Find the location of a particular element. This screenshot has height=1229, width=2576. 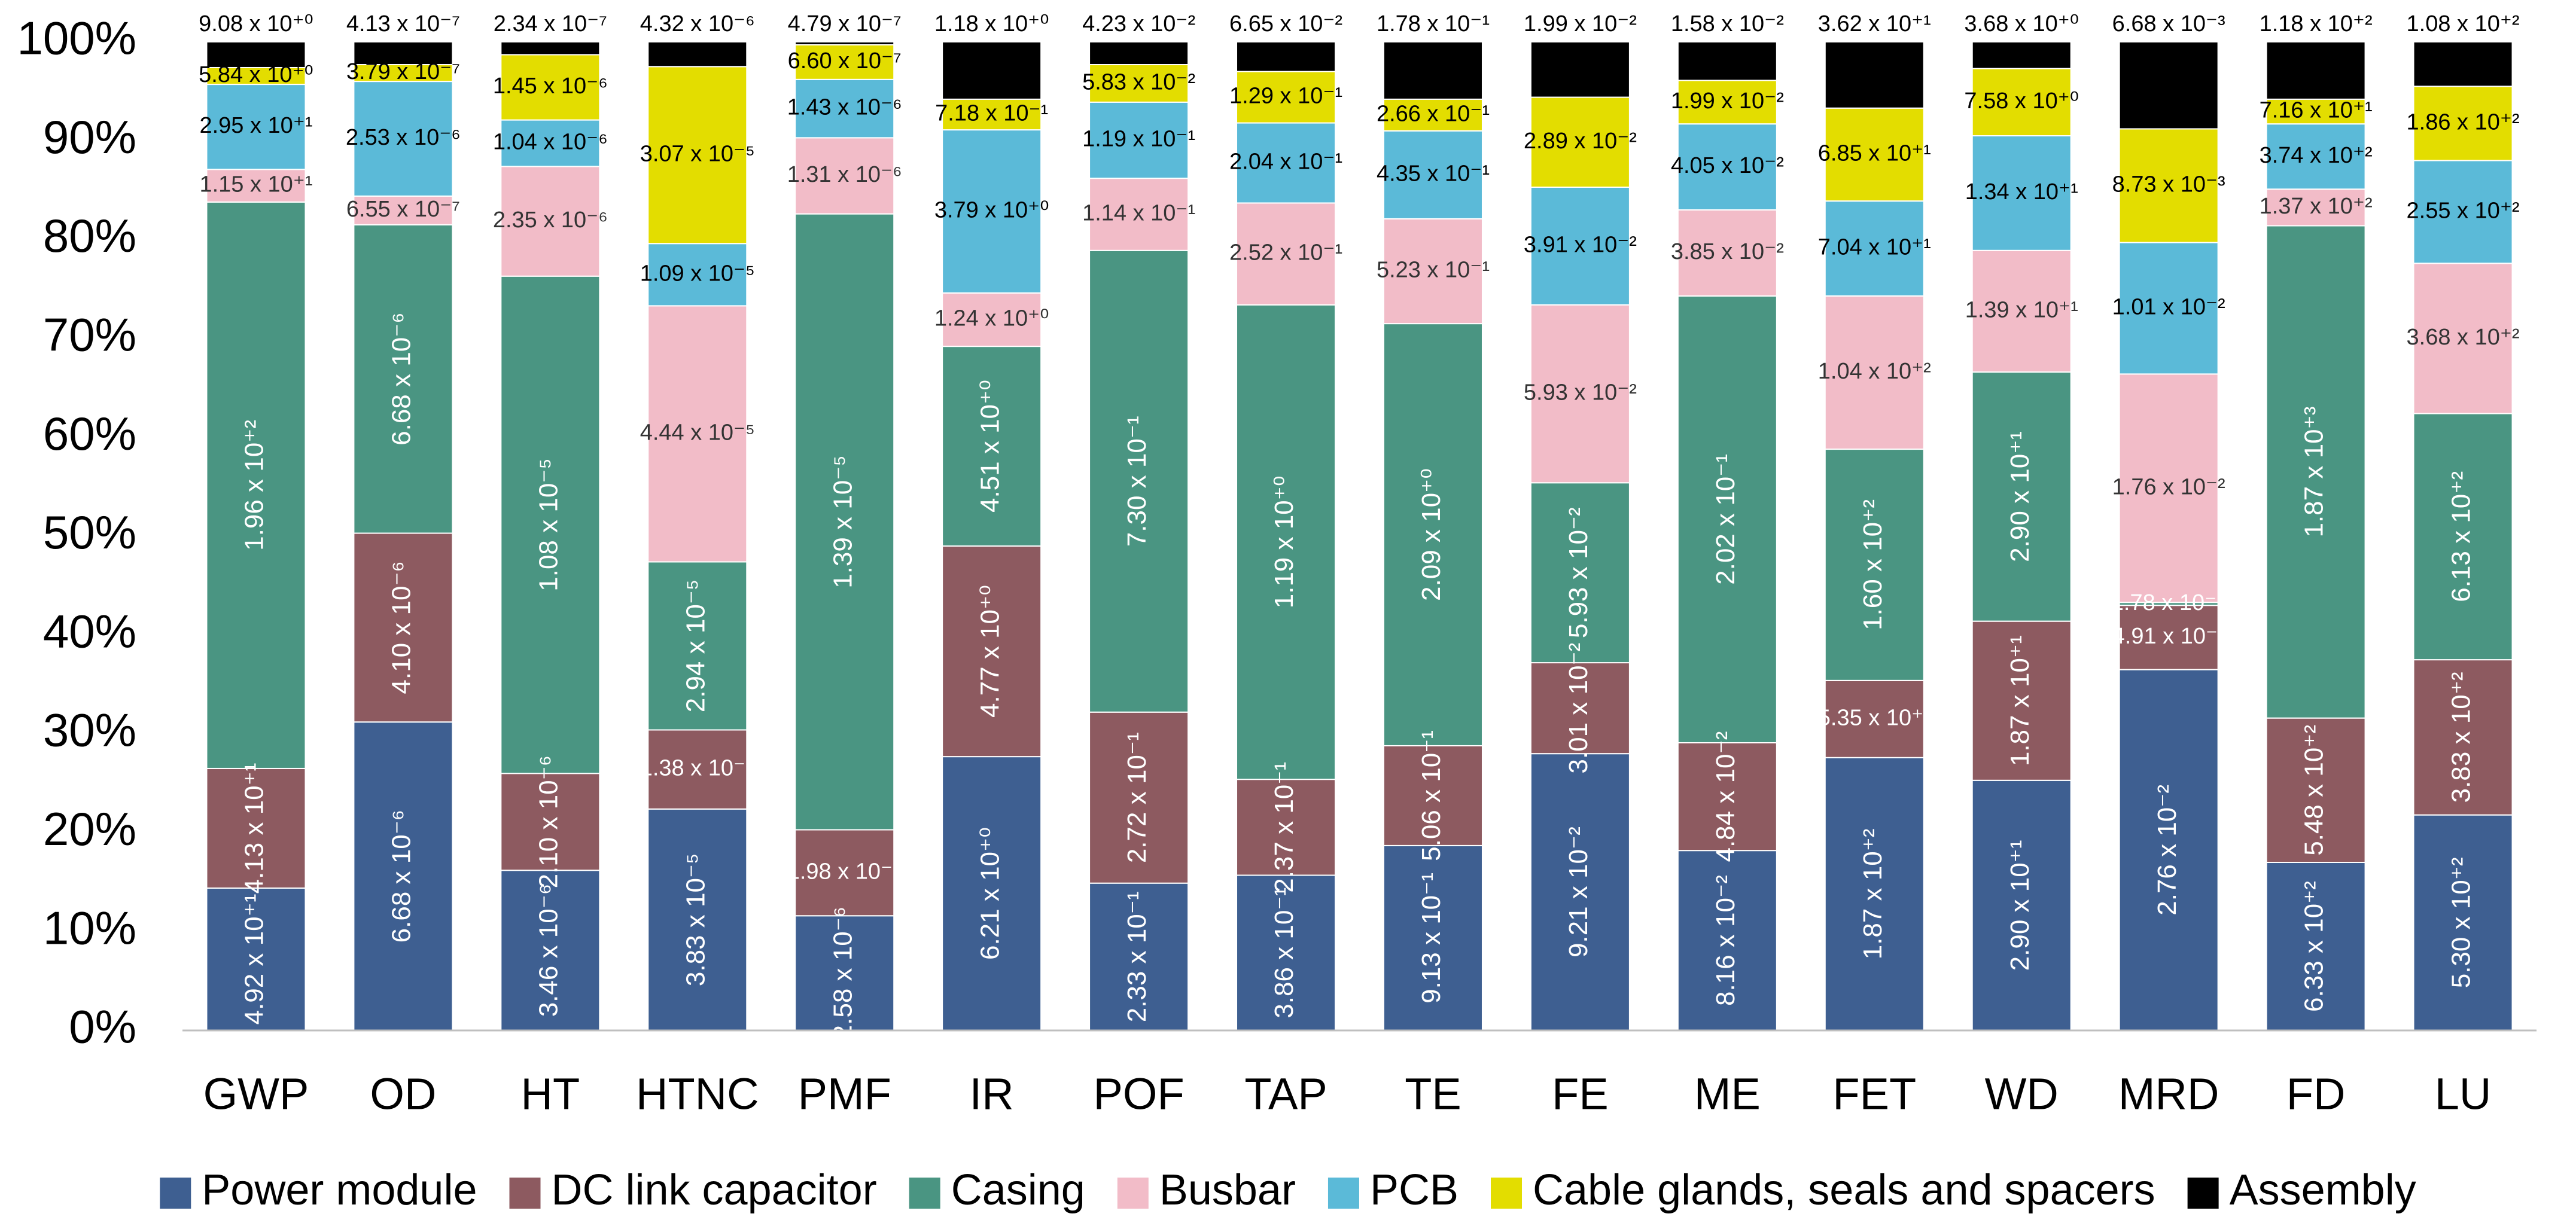

x-tick-label: ME is located at coordinates (1727, 1094).